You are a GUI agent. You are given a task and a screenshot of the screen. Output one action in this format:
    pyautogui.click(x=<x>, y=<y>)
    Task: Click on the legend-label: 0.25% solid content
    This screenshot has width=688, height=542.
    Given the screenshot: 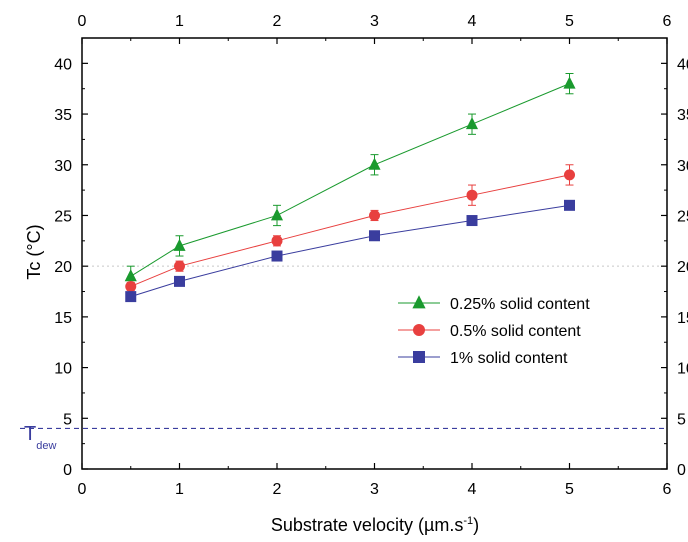 What is the action you would take?
    pyautogui.click(x=520, y=304)
    